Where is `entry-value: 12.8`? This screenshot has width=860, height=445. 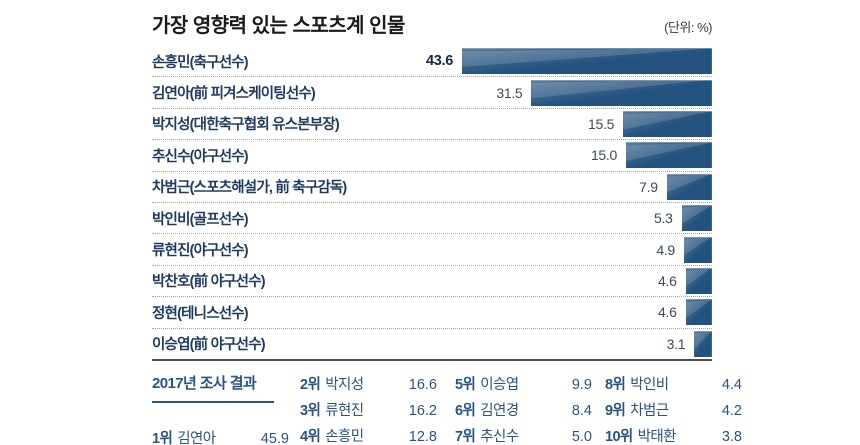 entry-value: 12.8 is located at coordinates (422, 436).